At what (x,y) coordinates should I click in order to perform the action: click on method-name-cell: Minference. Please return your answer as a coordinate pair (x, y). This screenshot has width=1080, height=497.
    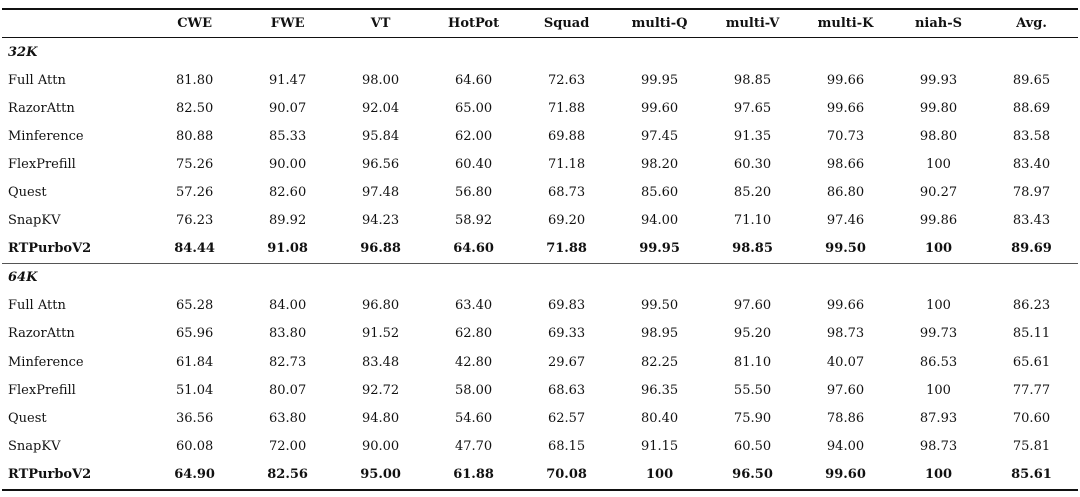
    Looking at the image, I should click on (46, 362).